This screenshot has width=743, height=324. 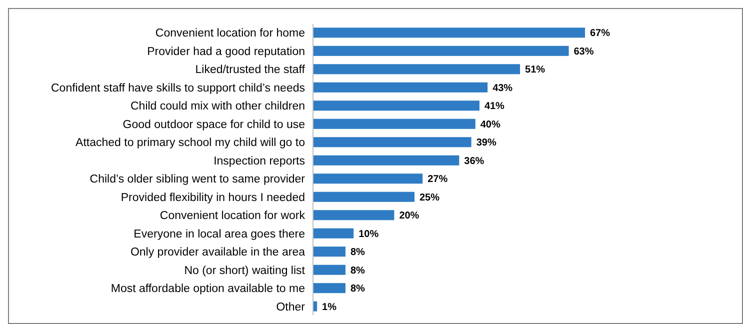 What do you see at coordinates (584, 52) in the screenshot?
I see `data-label: 63%` at bounding box center [584, 52].